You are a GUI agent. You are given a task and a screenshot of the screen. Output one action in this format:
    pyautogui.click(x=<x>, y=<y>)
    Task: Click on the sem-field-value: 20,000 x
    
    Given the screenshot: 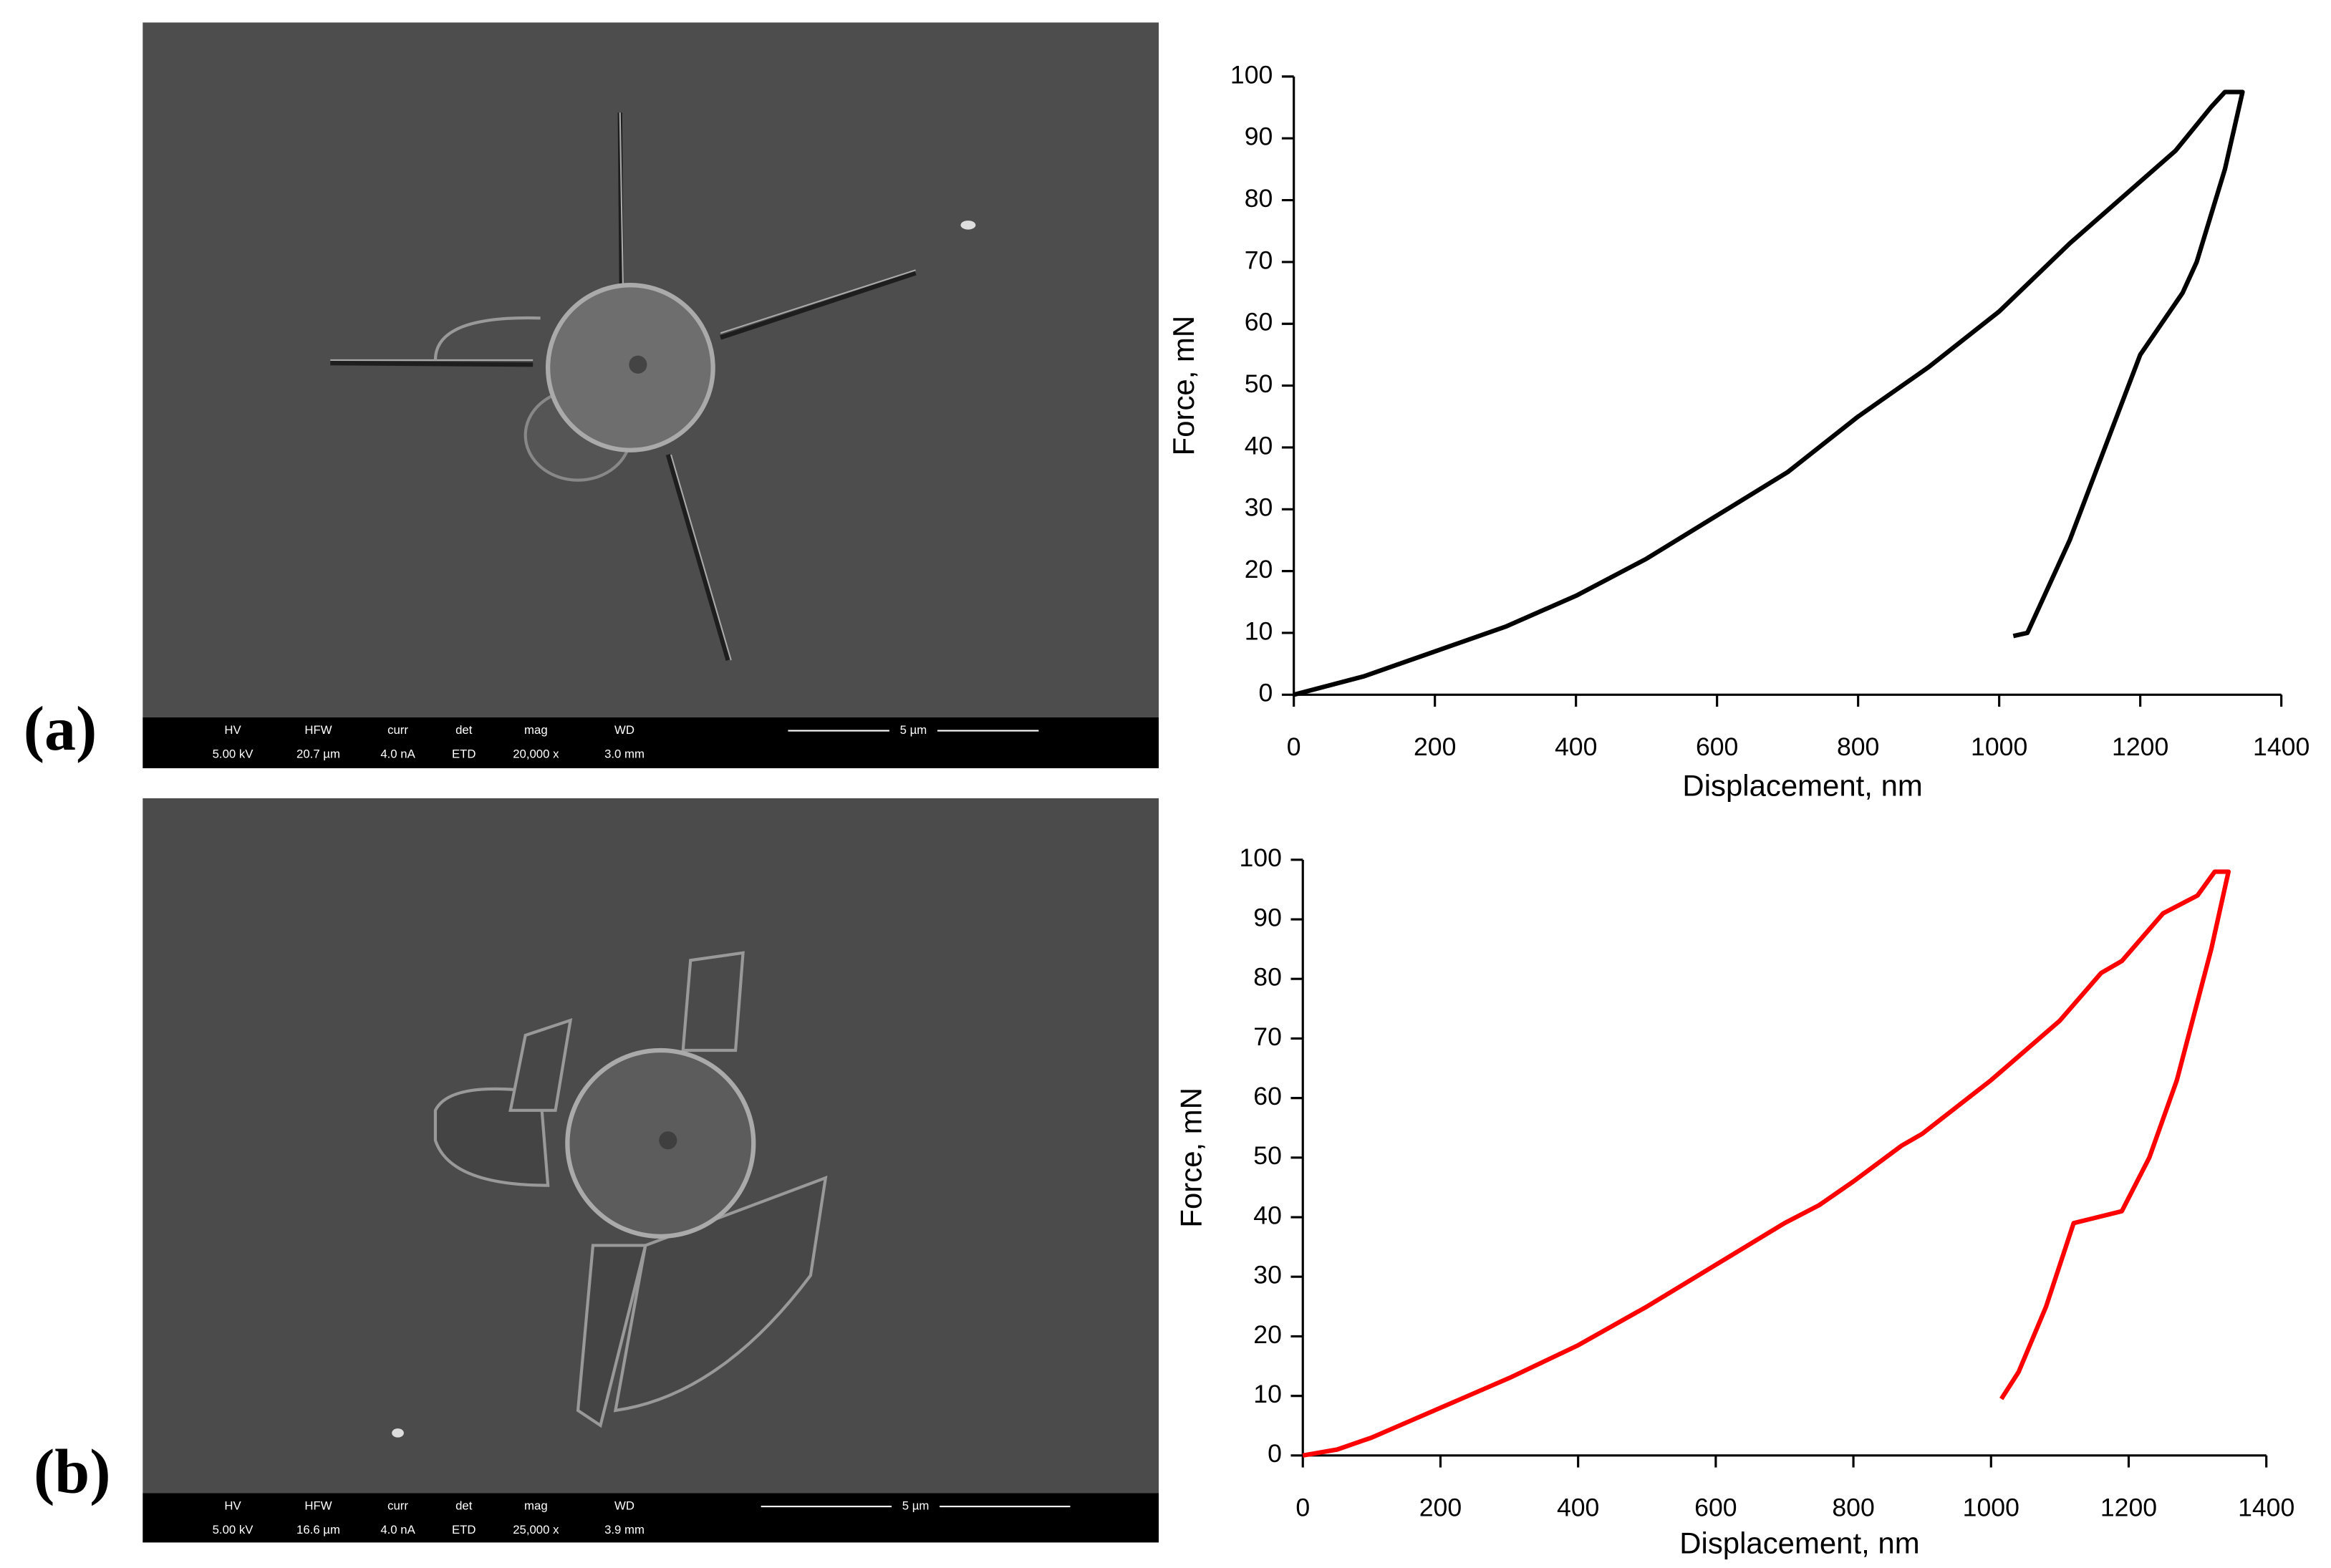 What is the action you would take?
    pyautogui.click(x=536, y=754)
    